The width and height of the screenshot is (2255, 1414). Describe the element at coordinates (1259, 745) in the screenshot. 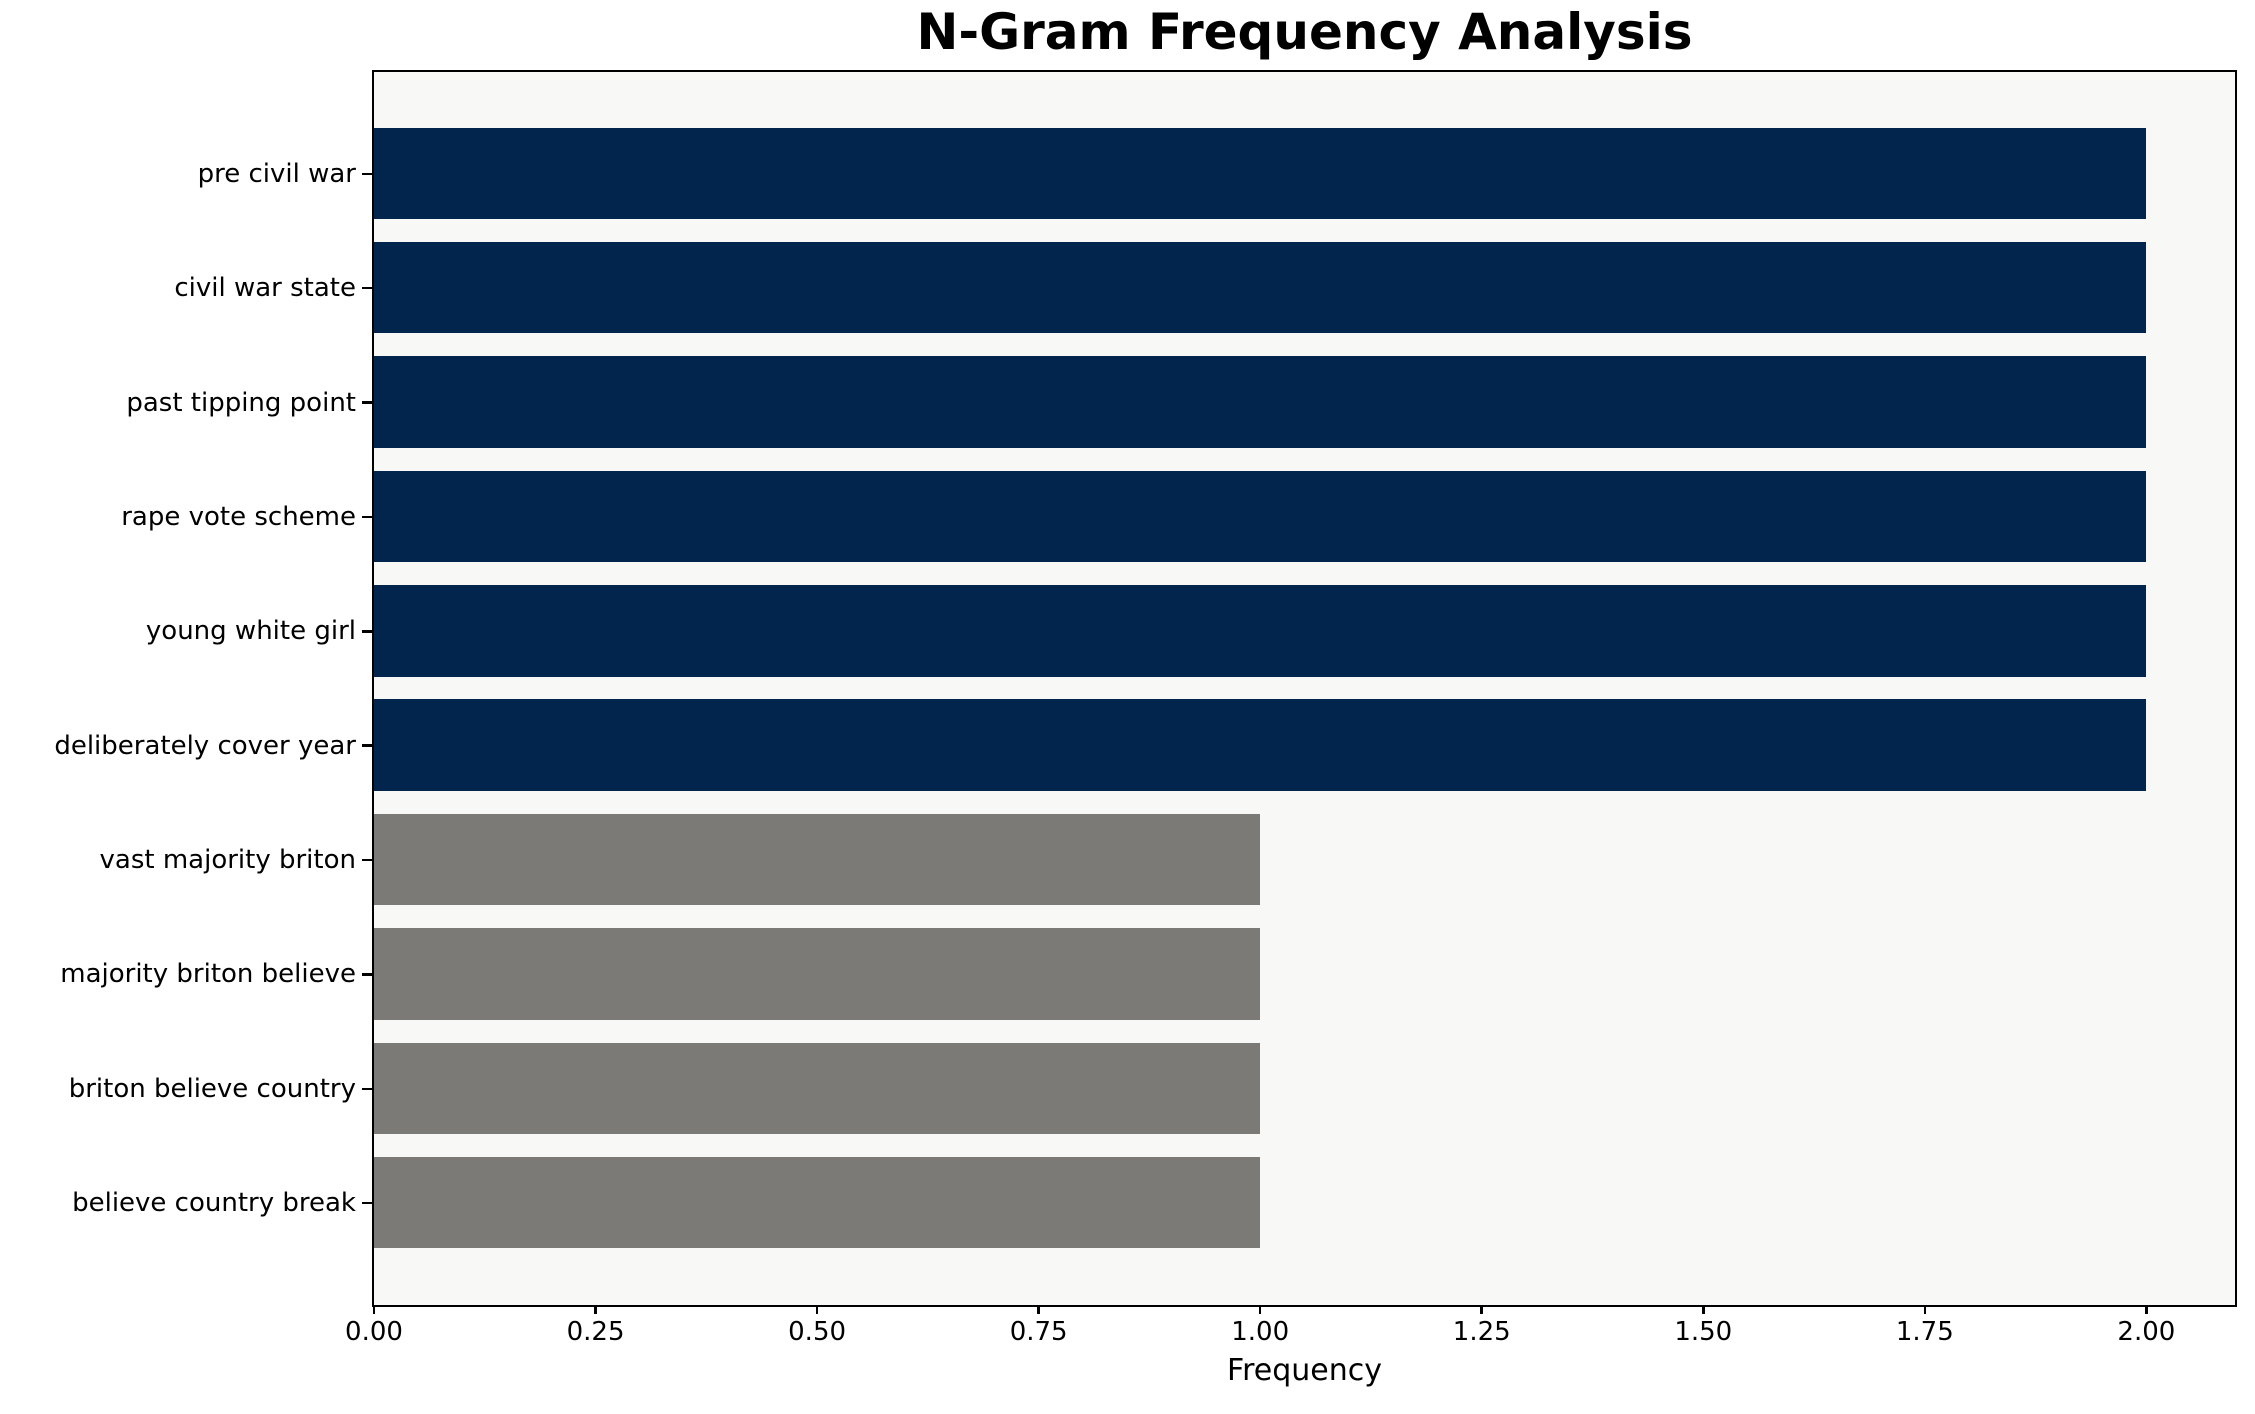

I see `bar-deliberately-cover-year` at that location.